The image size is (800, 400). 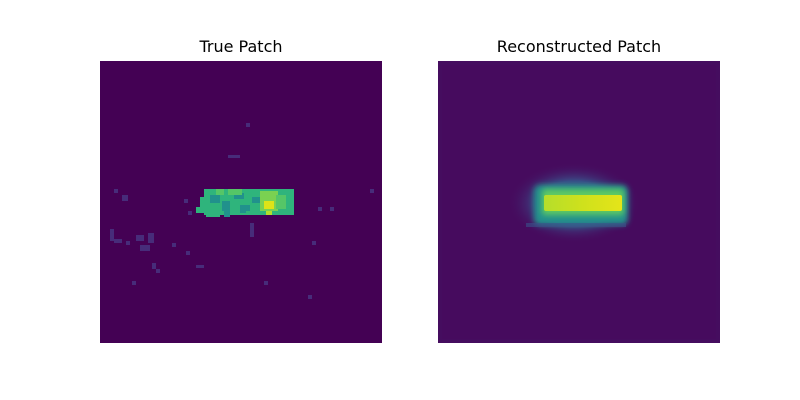 I want to click on reconstructed-patch-title: Reconstructed Patch, so click(x=579, y=46).